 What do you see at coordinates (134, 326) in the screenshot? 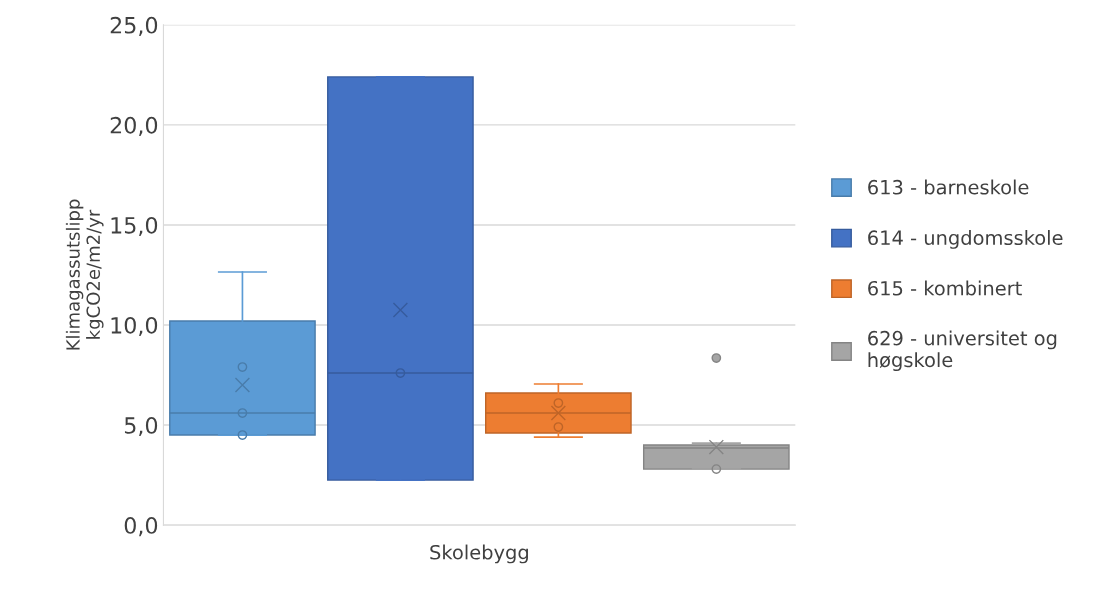
I see `y-tick-label: 10,0` at bounding box center [134, 326].